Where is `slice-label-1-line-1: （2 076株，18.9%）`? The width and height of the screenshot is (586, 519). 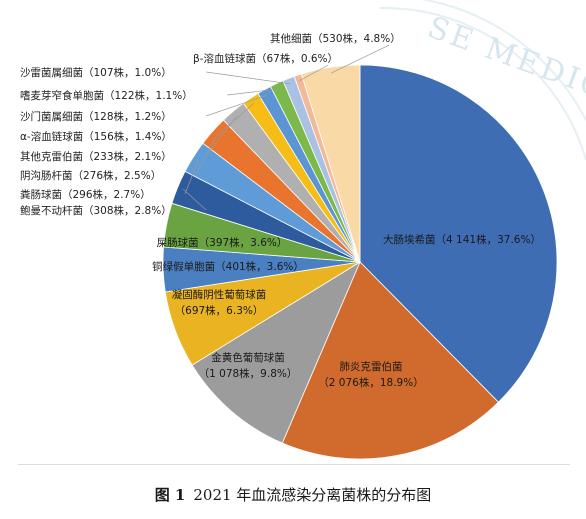
slice-label-1-line-1: （2 076株，18.9%） is located at coordinates (370, 382).